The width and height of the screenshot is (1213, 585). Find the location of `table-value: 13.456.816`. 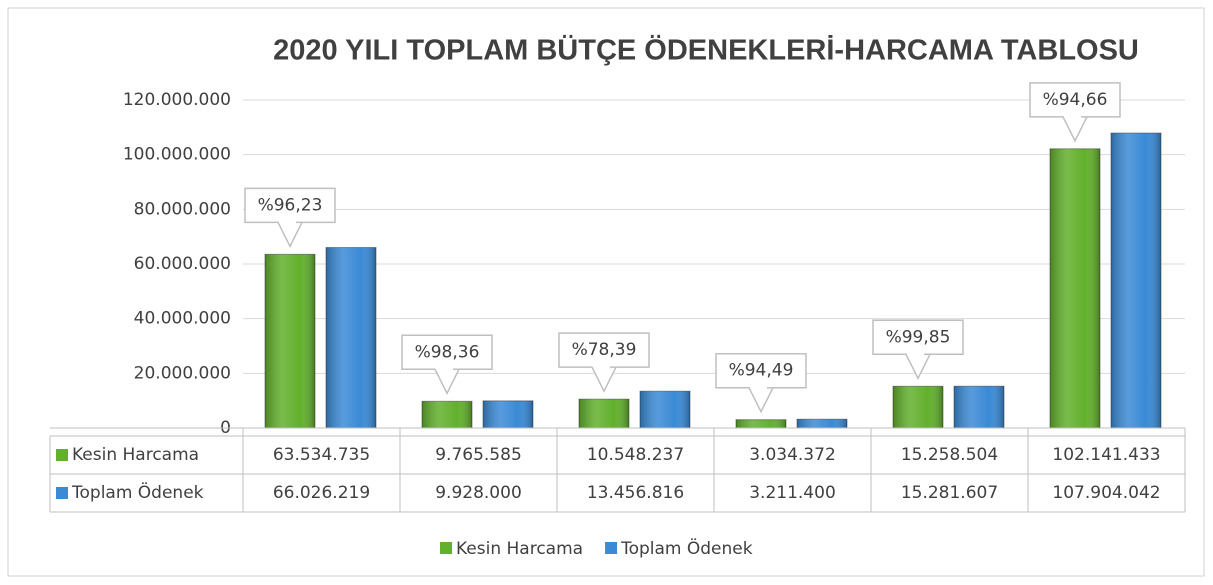

table-value: 13.456.816 is located at coordinates (635, 493).